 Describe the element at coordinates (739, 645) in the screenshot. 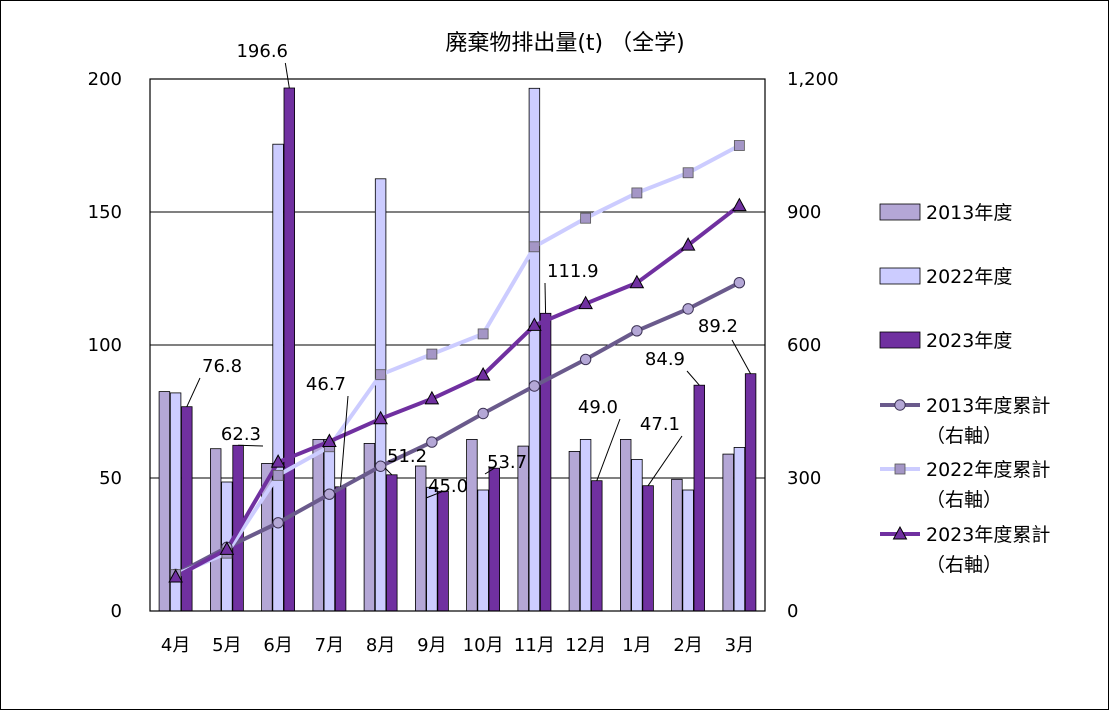

I see `x-tick-label: 3月` at that location.